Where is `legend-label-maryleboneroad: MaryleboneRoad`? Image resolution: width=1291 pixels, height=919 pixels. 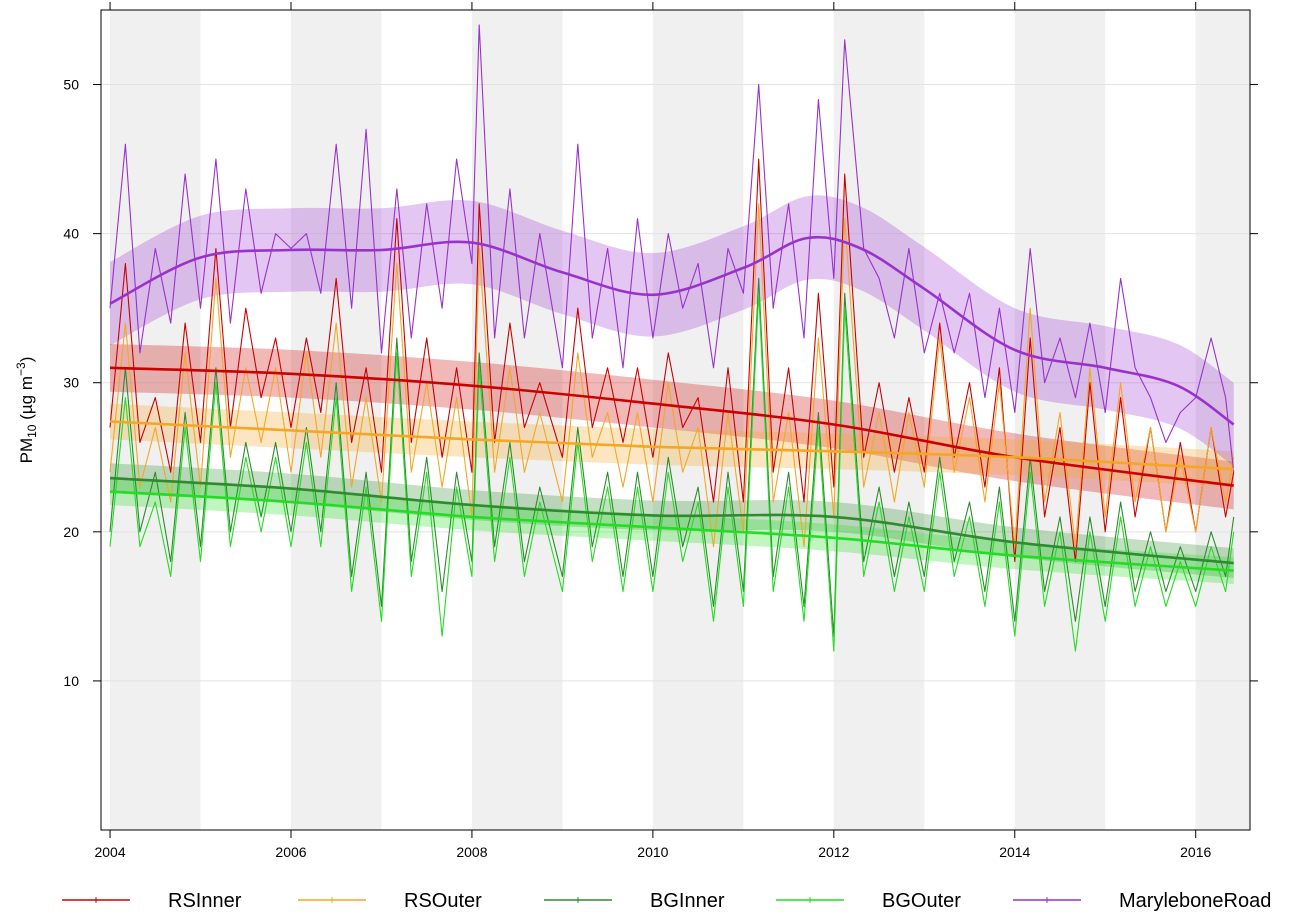 legend-label-maryleboneroad: MaryleboneRoad is located at coordinates (1195, 901).